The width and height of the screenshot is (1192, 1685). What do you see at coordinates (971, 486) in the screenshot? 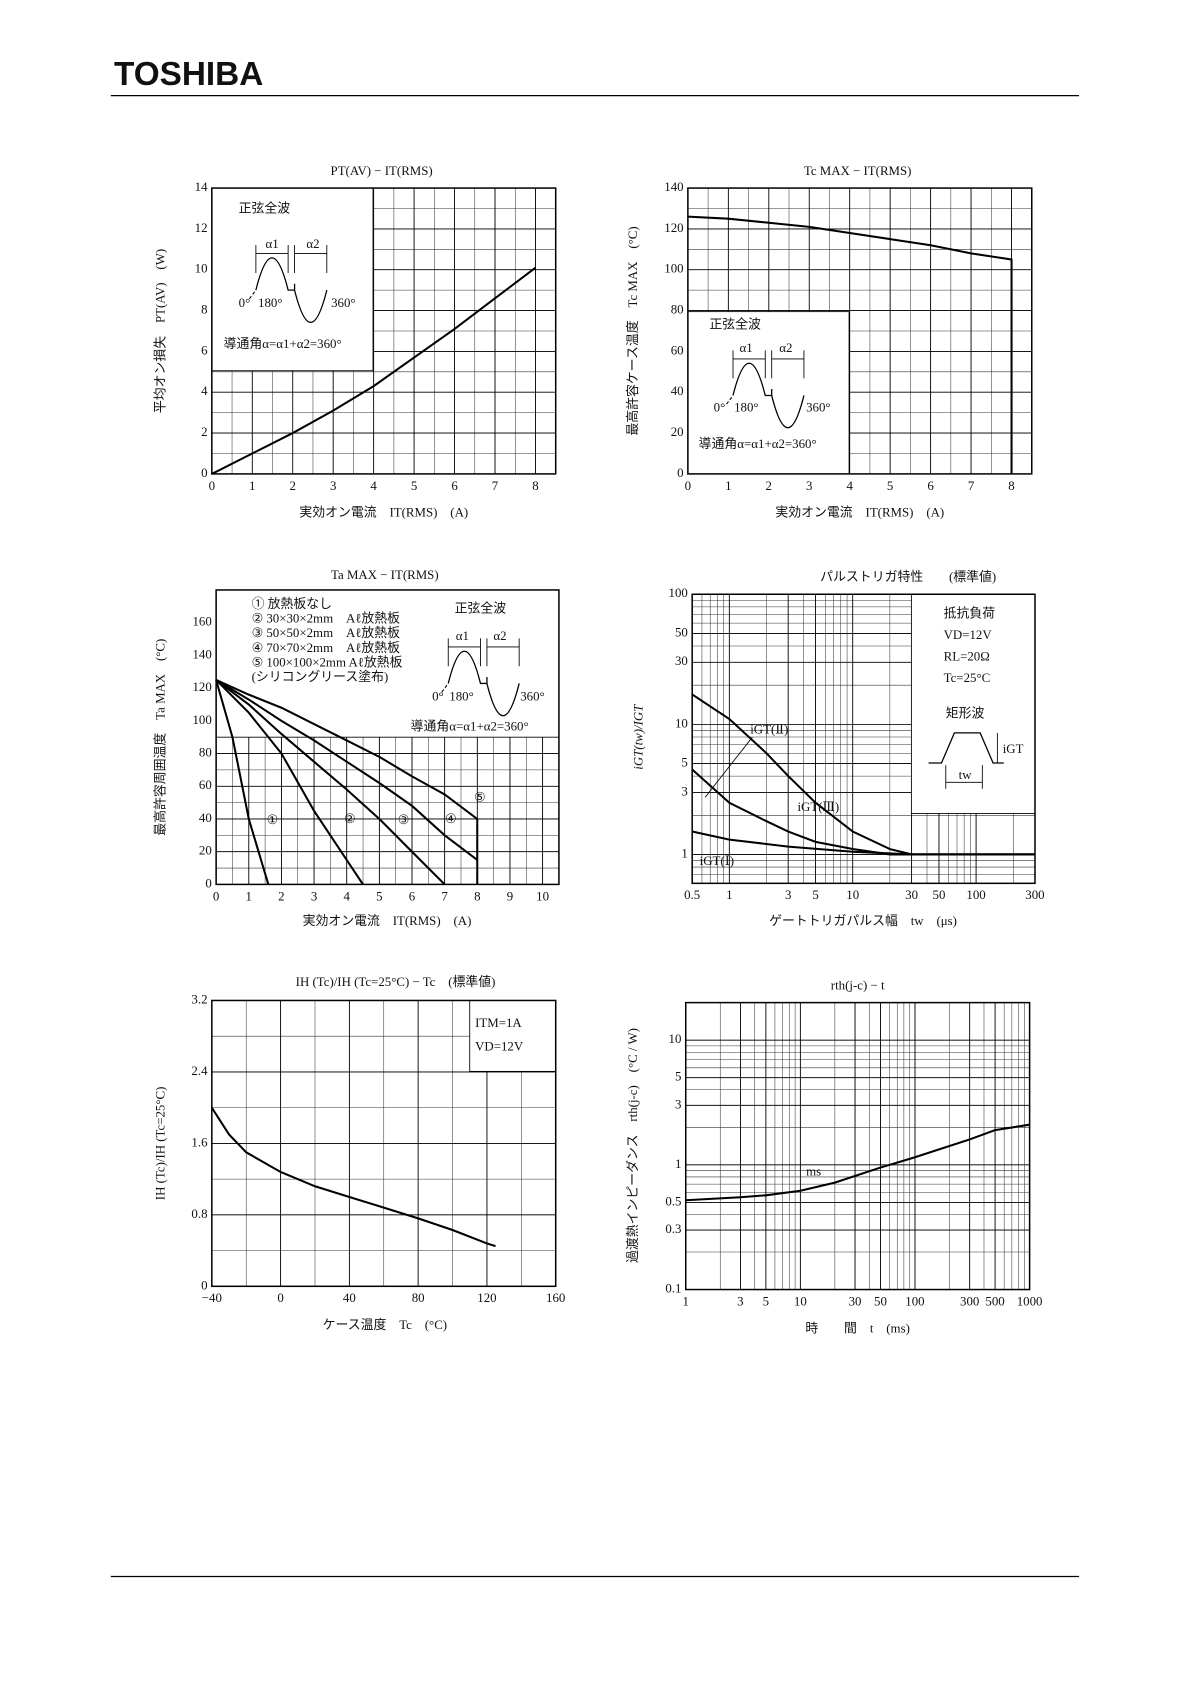
I see `x-tick-label: 7` at bounding box center [971, 486].